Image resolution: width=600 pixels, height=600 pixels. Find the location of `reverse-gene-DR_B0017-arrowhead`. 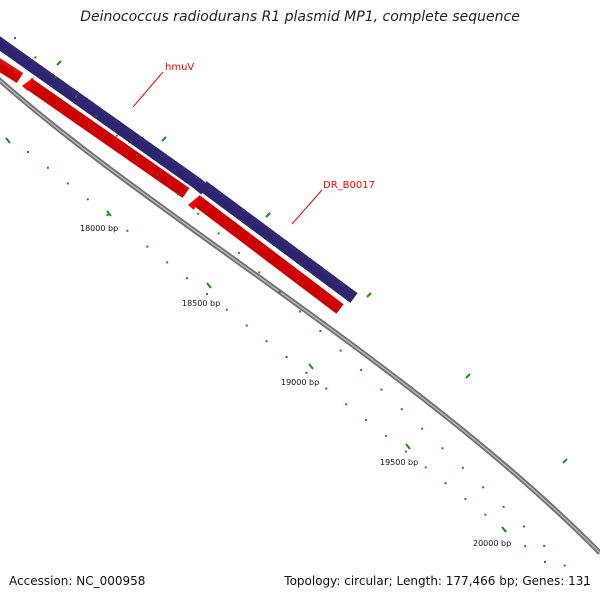

reverse-gene-DR_B0017-arrowhead is located at coordinates (194, 202).